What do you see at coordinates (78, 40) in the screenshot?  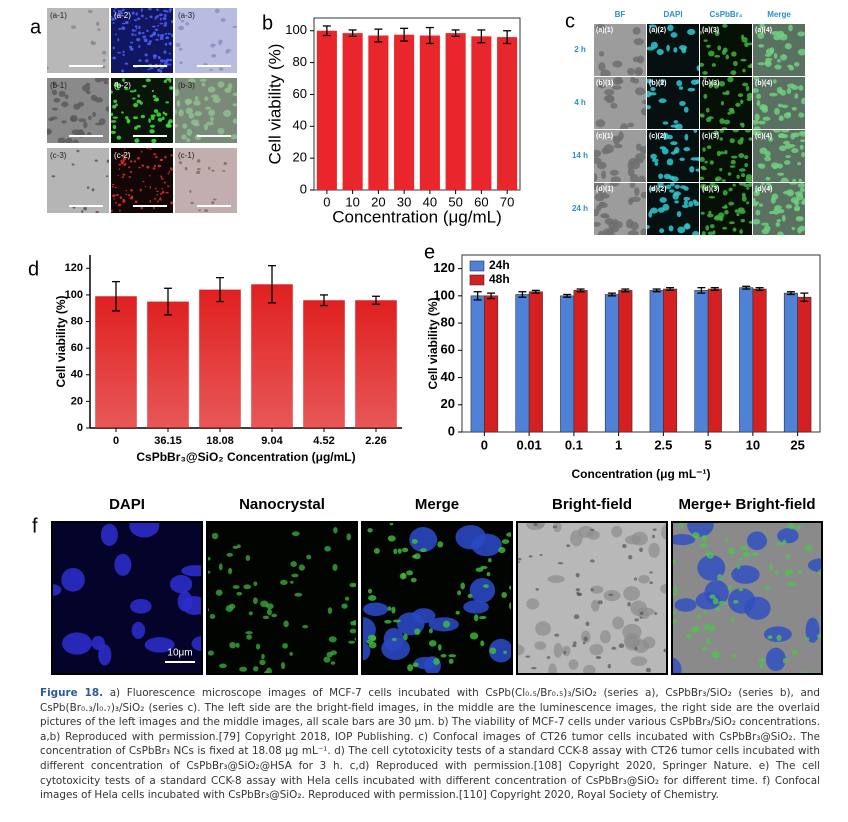 I see `image-background` at bounding box center [78, 40].